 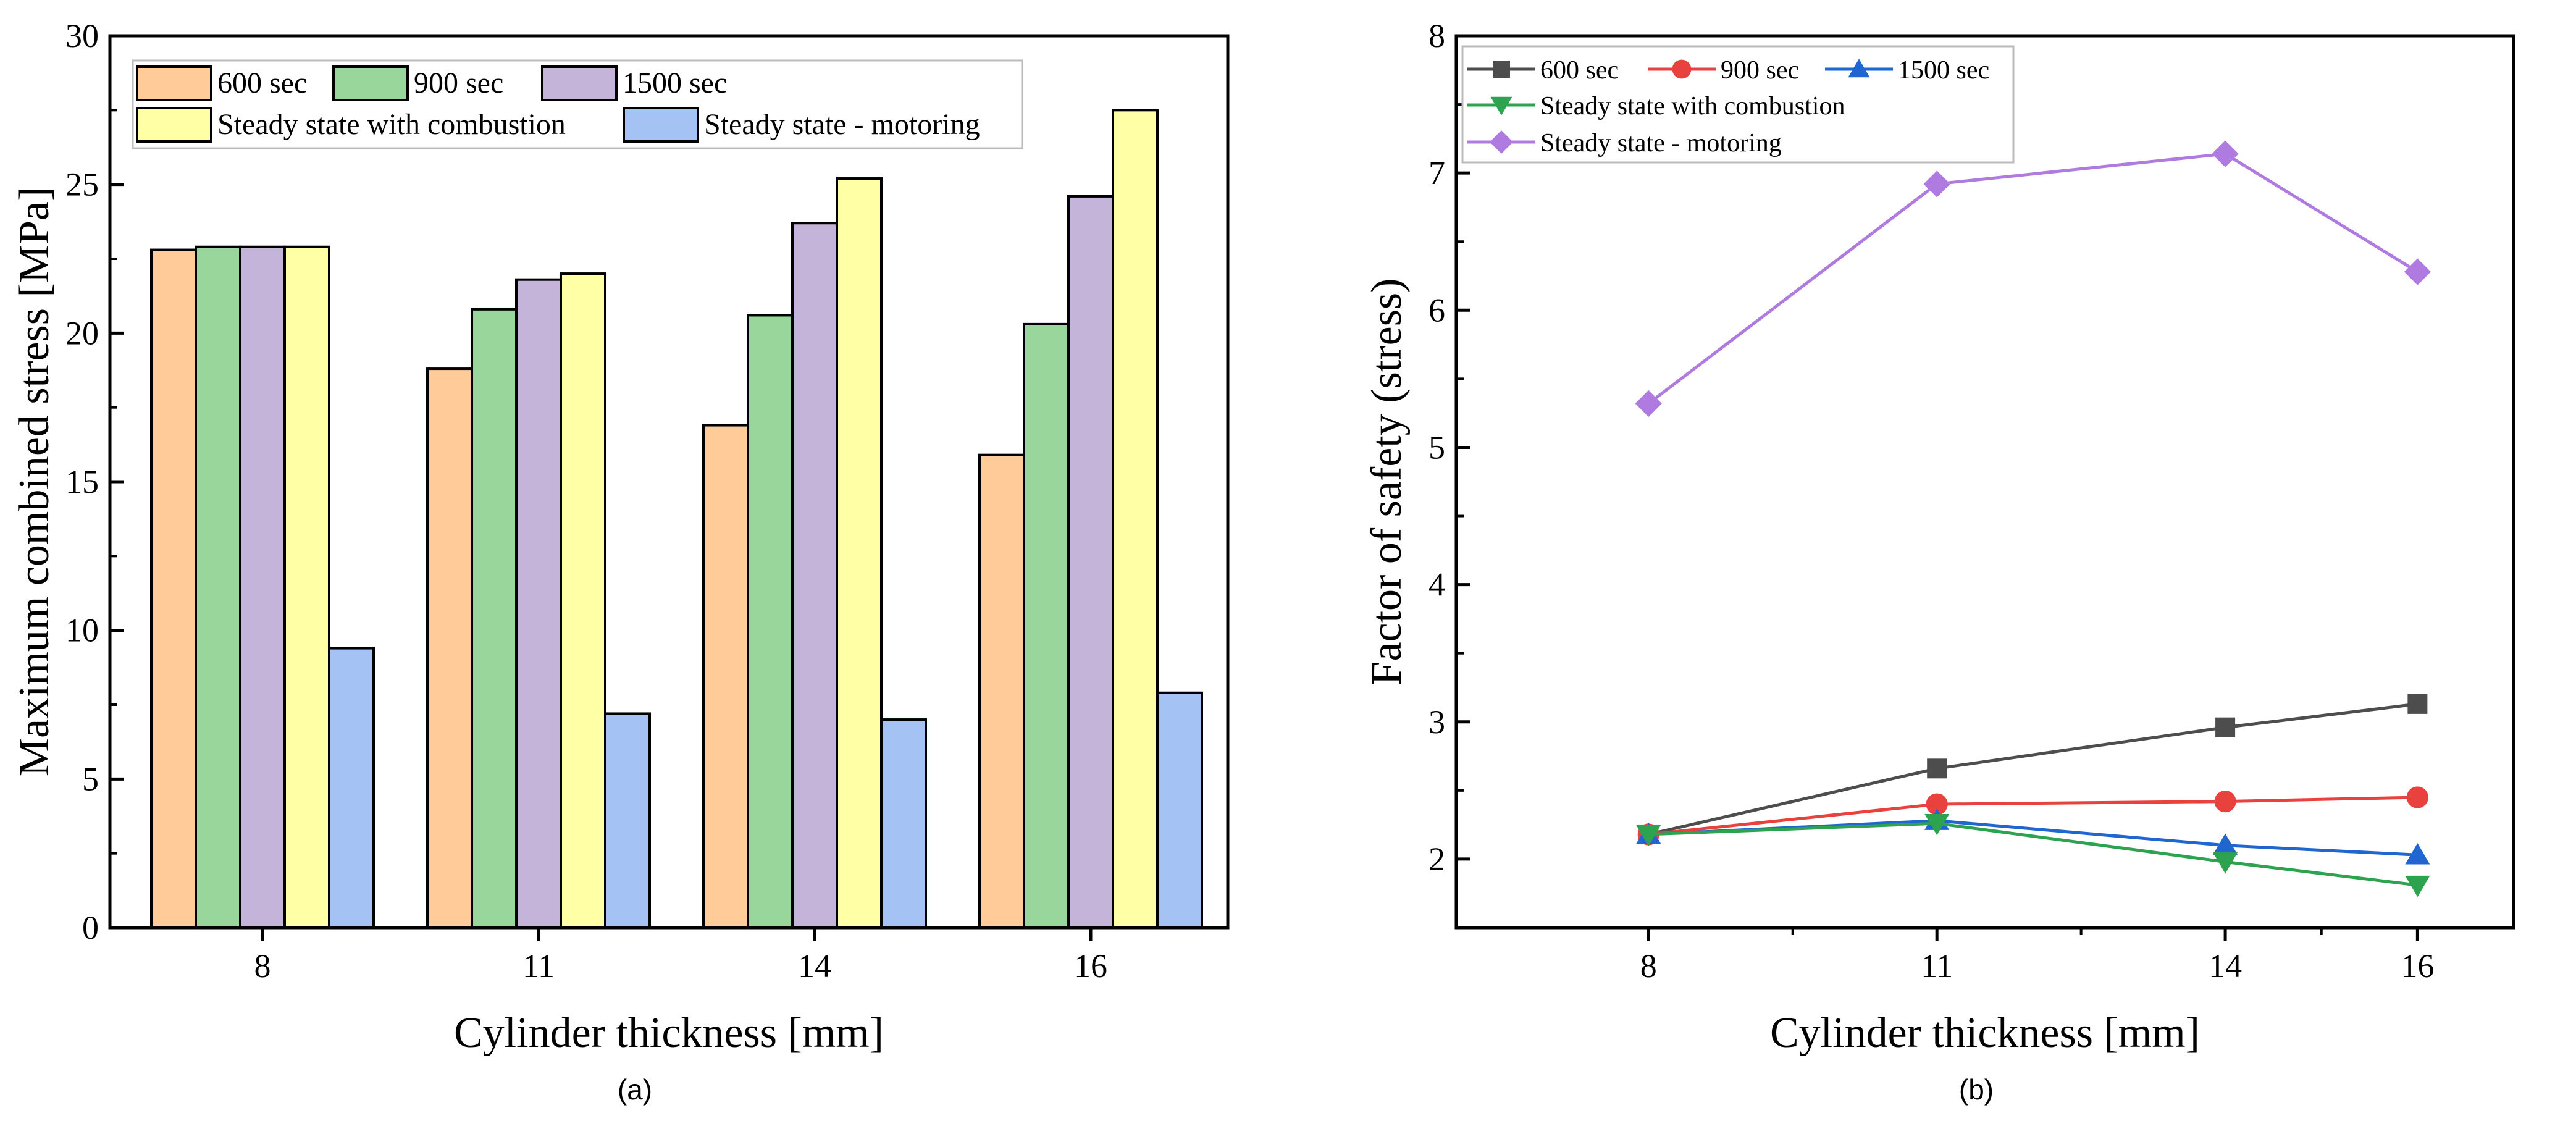 I want to click on y-tick-label: 0, so click(x=90, y=927).